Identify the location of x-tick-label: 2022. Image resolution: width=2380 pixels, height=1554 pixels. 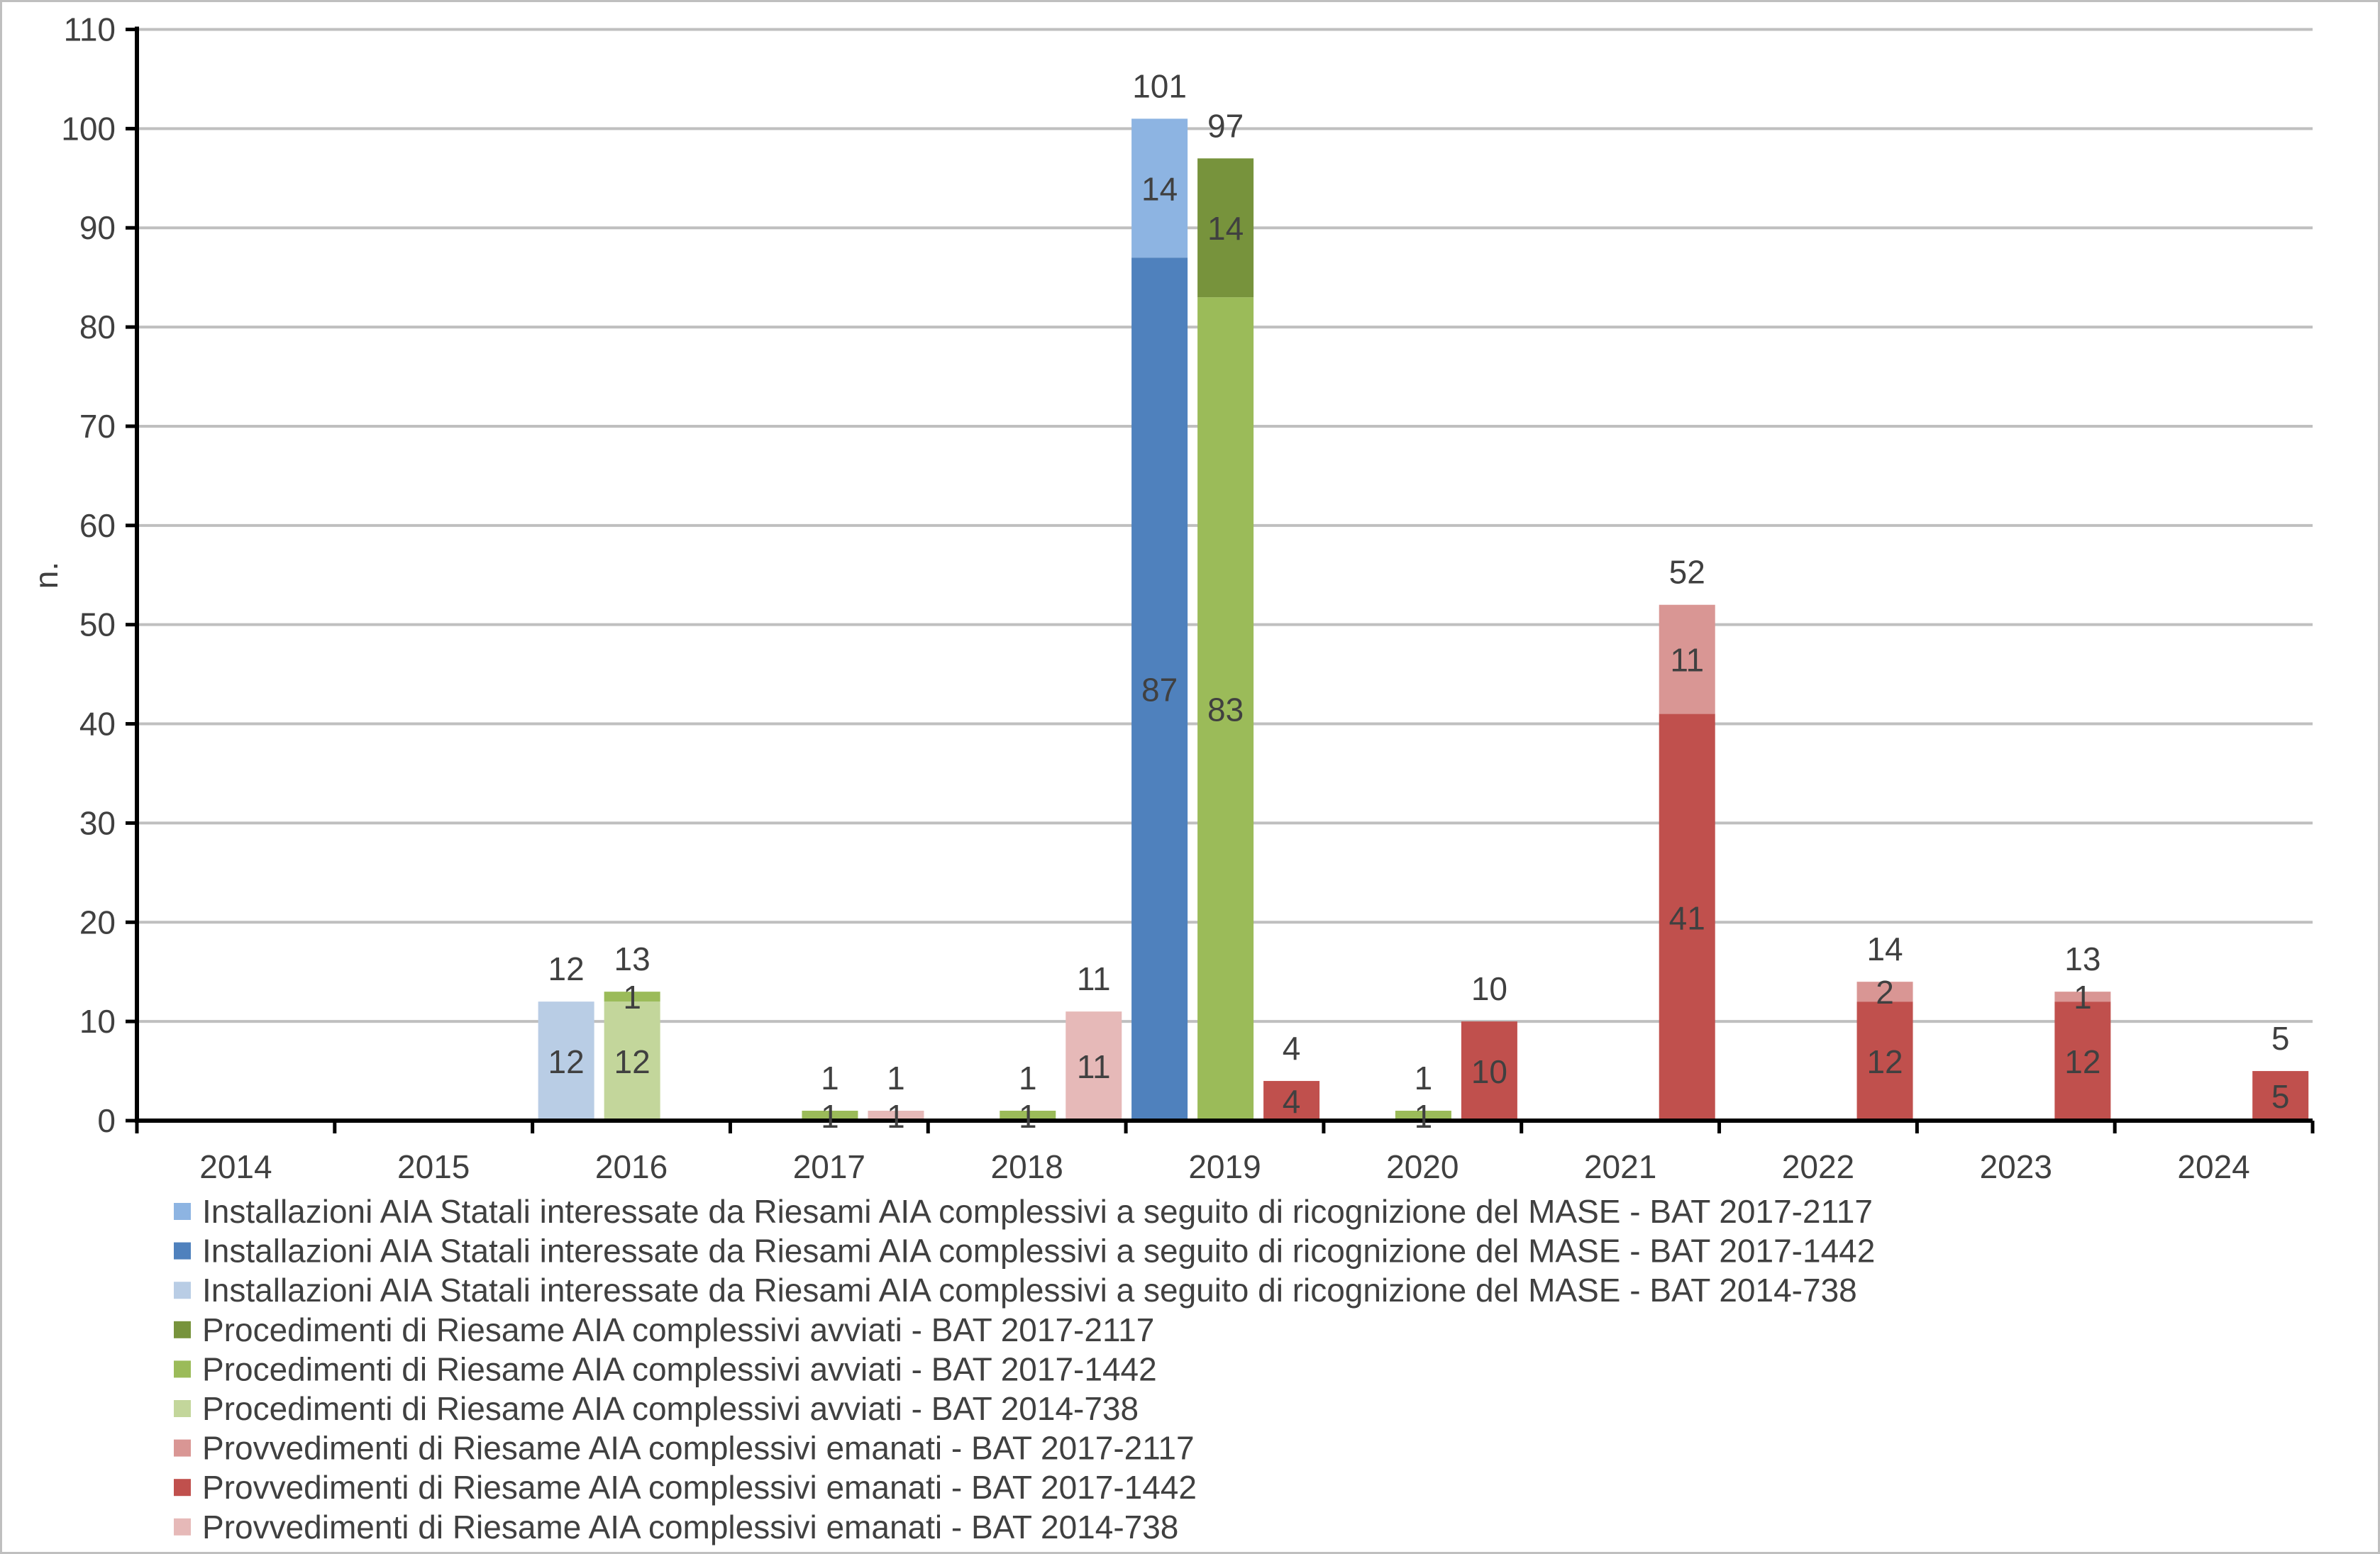
(1818, 1166).